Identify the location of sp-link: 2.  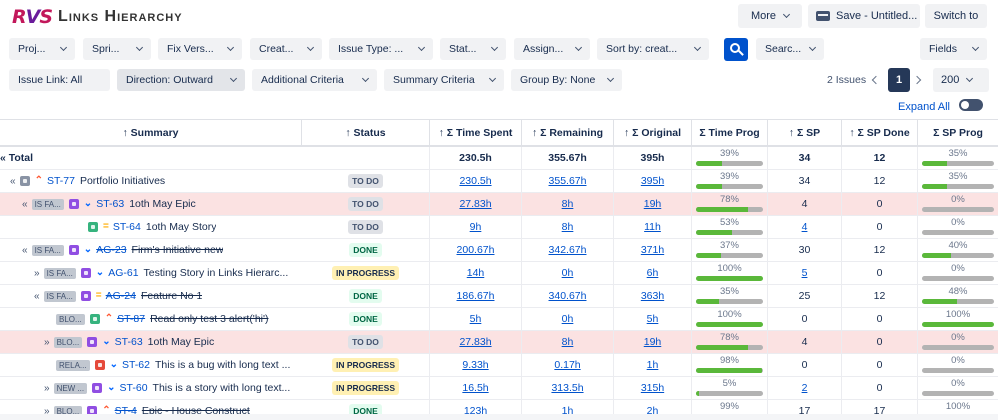
(804, 388).